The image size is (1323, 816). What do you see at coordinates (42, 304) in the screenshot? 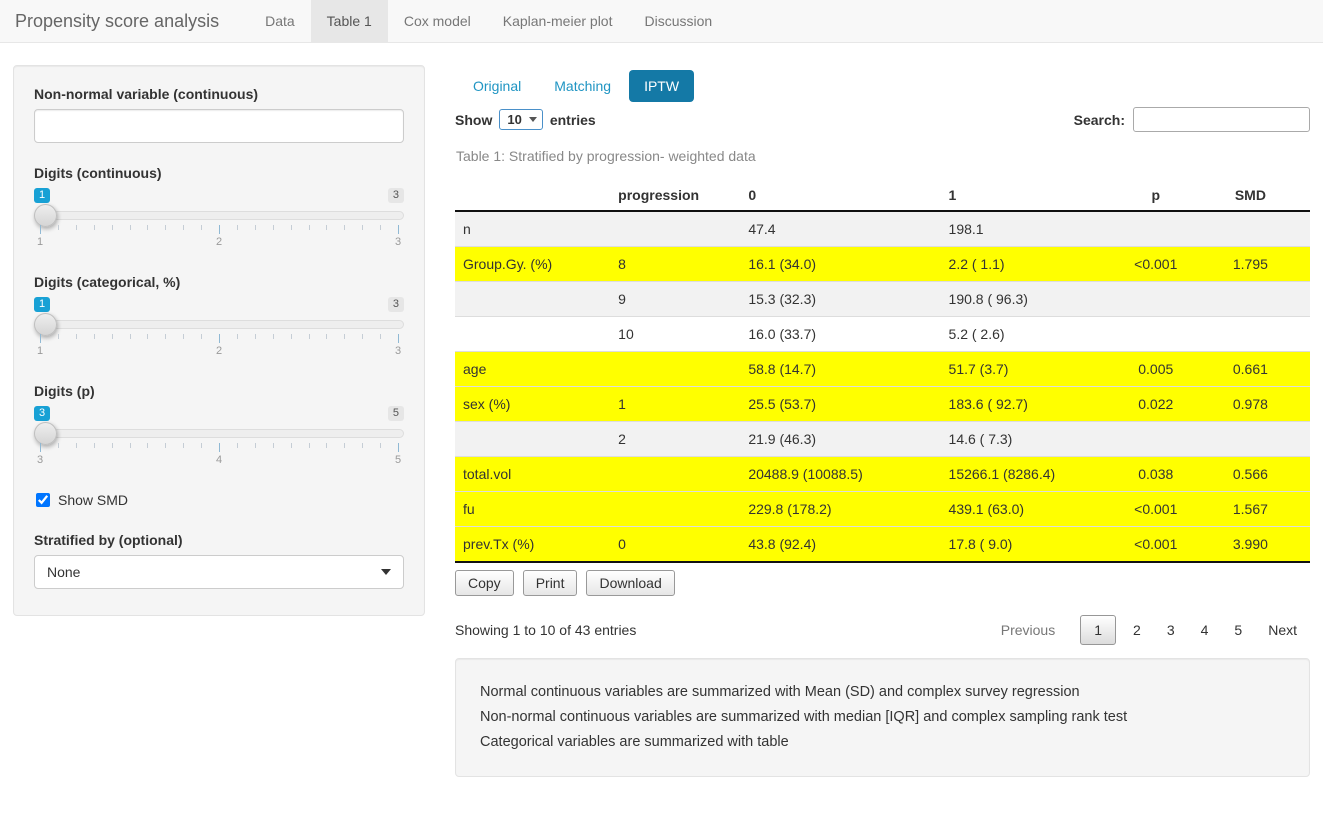
I see `slider-value-badge: 1` at bounding box center [42, 304].